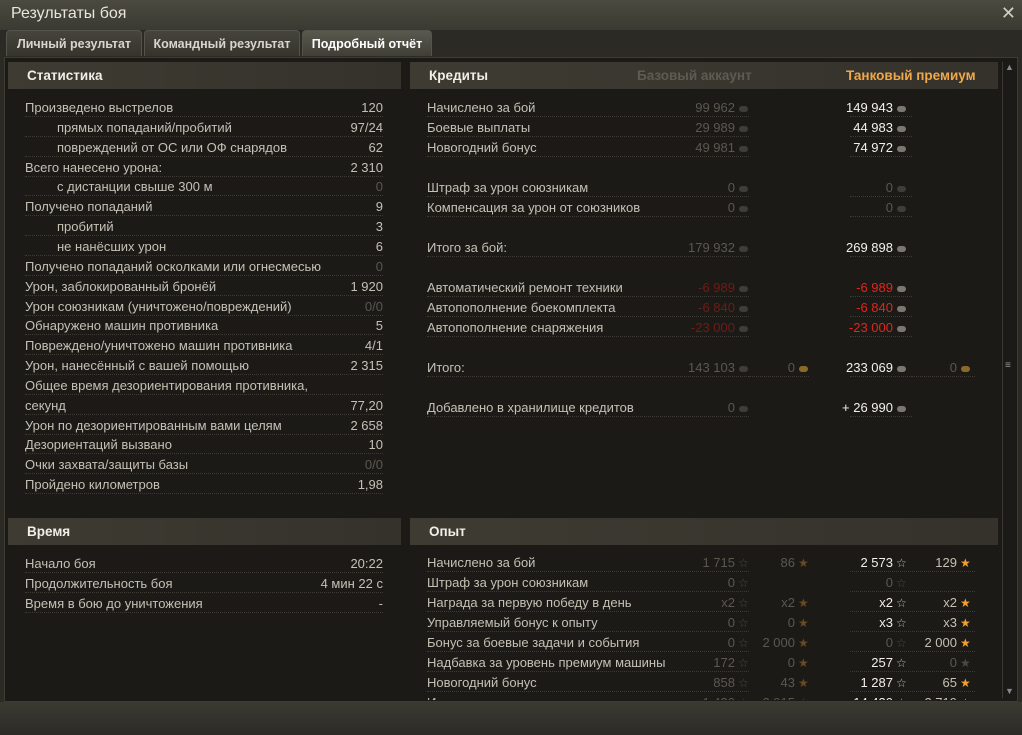 The image size is (1022, 735). Describe the element at coordinates (525, 287) in the screenshot. I see `credits-label: Автоматический ремонт техники` at that location.